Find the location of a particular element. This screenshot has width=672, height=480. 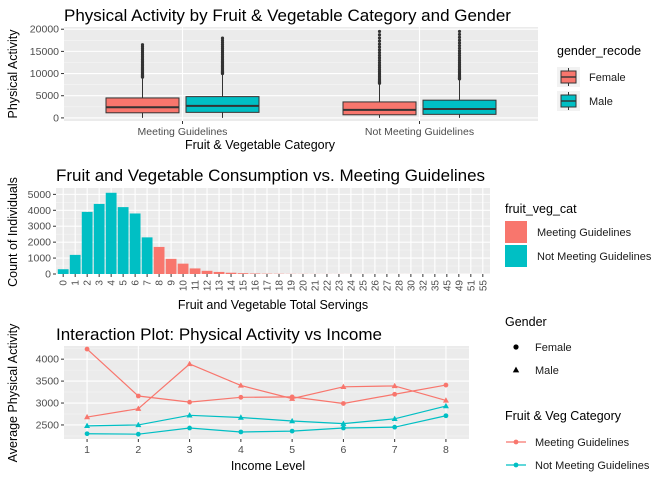

boxplot-y-ticks: 0 5000 10000 15000 20000 is located at coordinates (47, 74).